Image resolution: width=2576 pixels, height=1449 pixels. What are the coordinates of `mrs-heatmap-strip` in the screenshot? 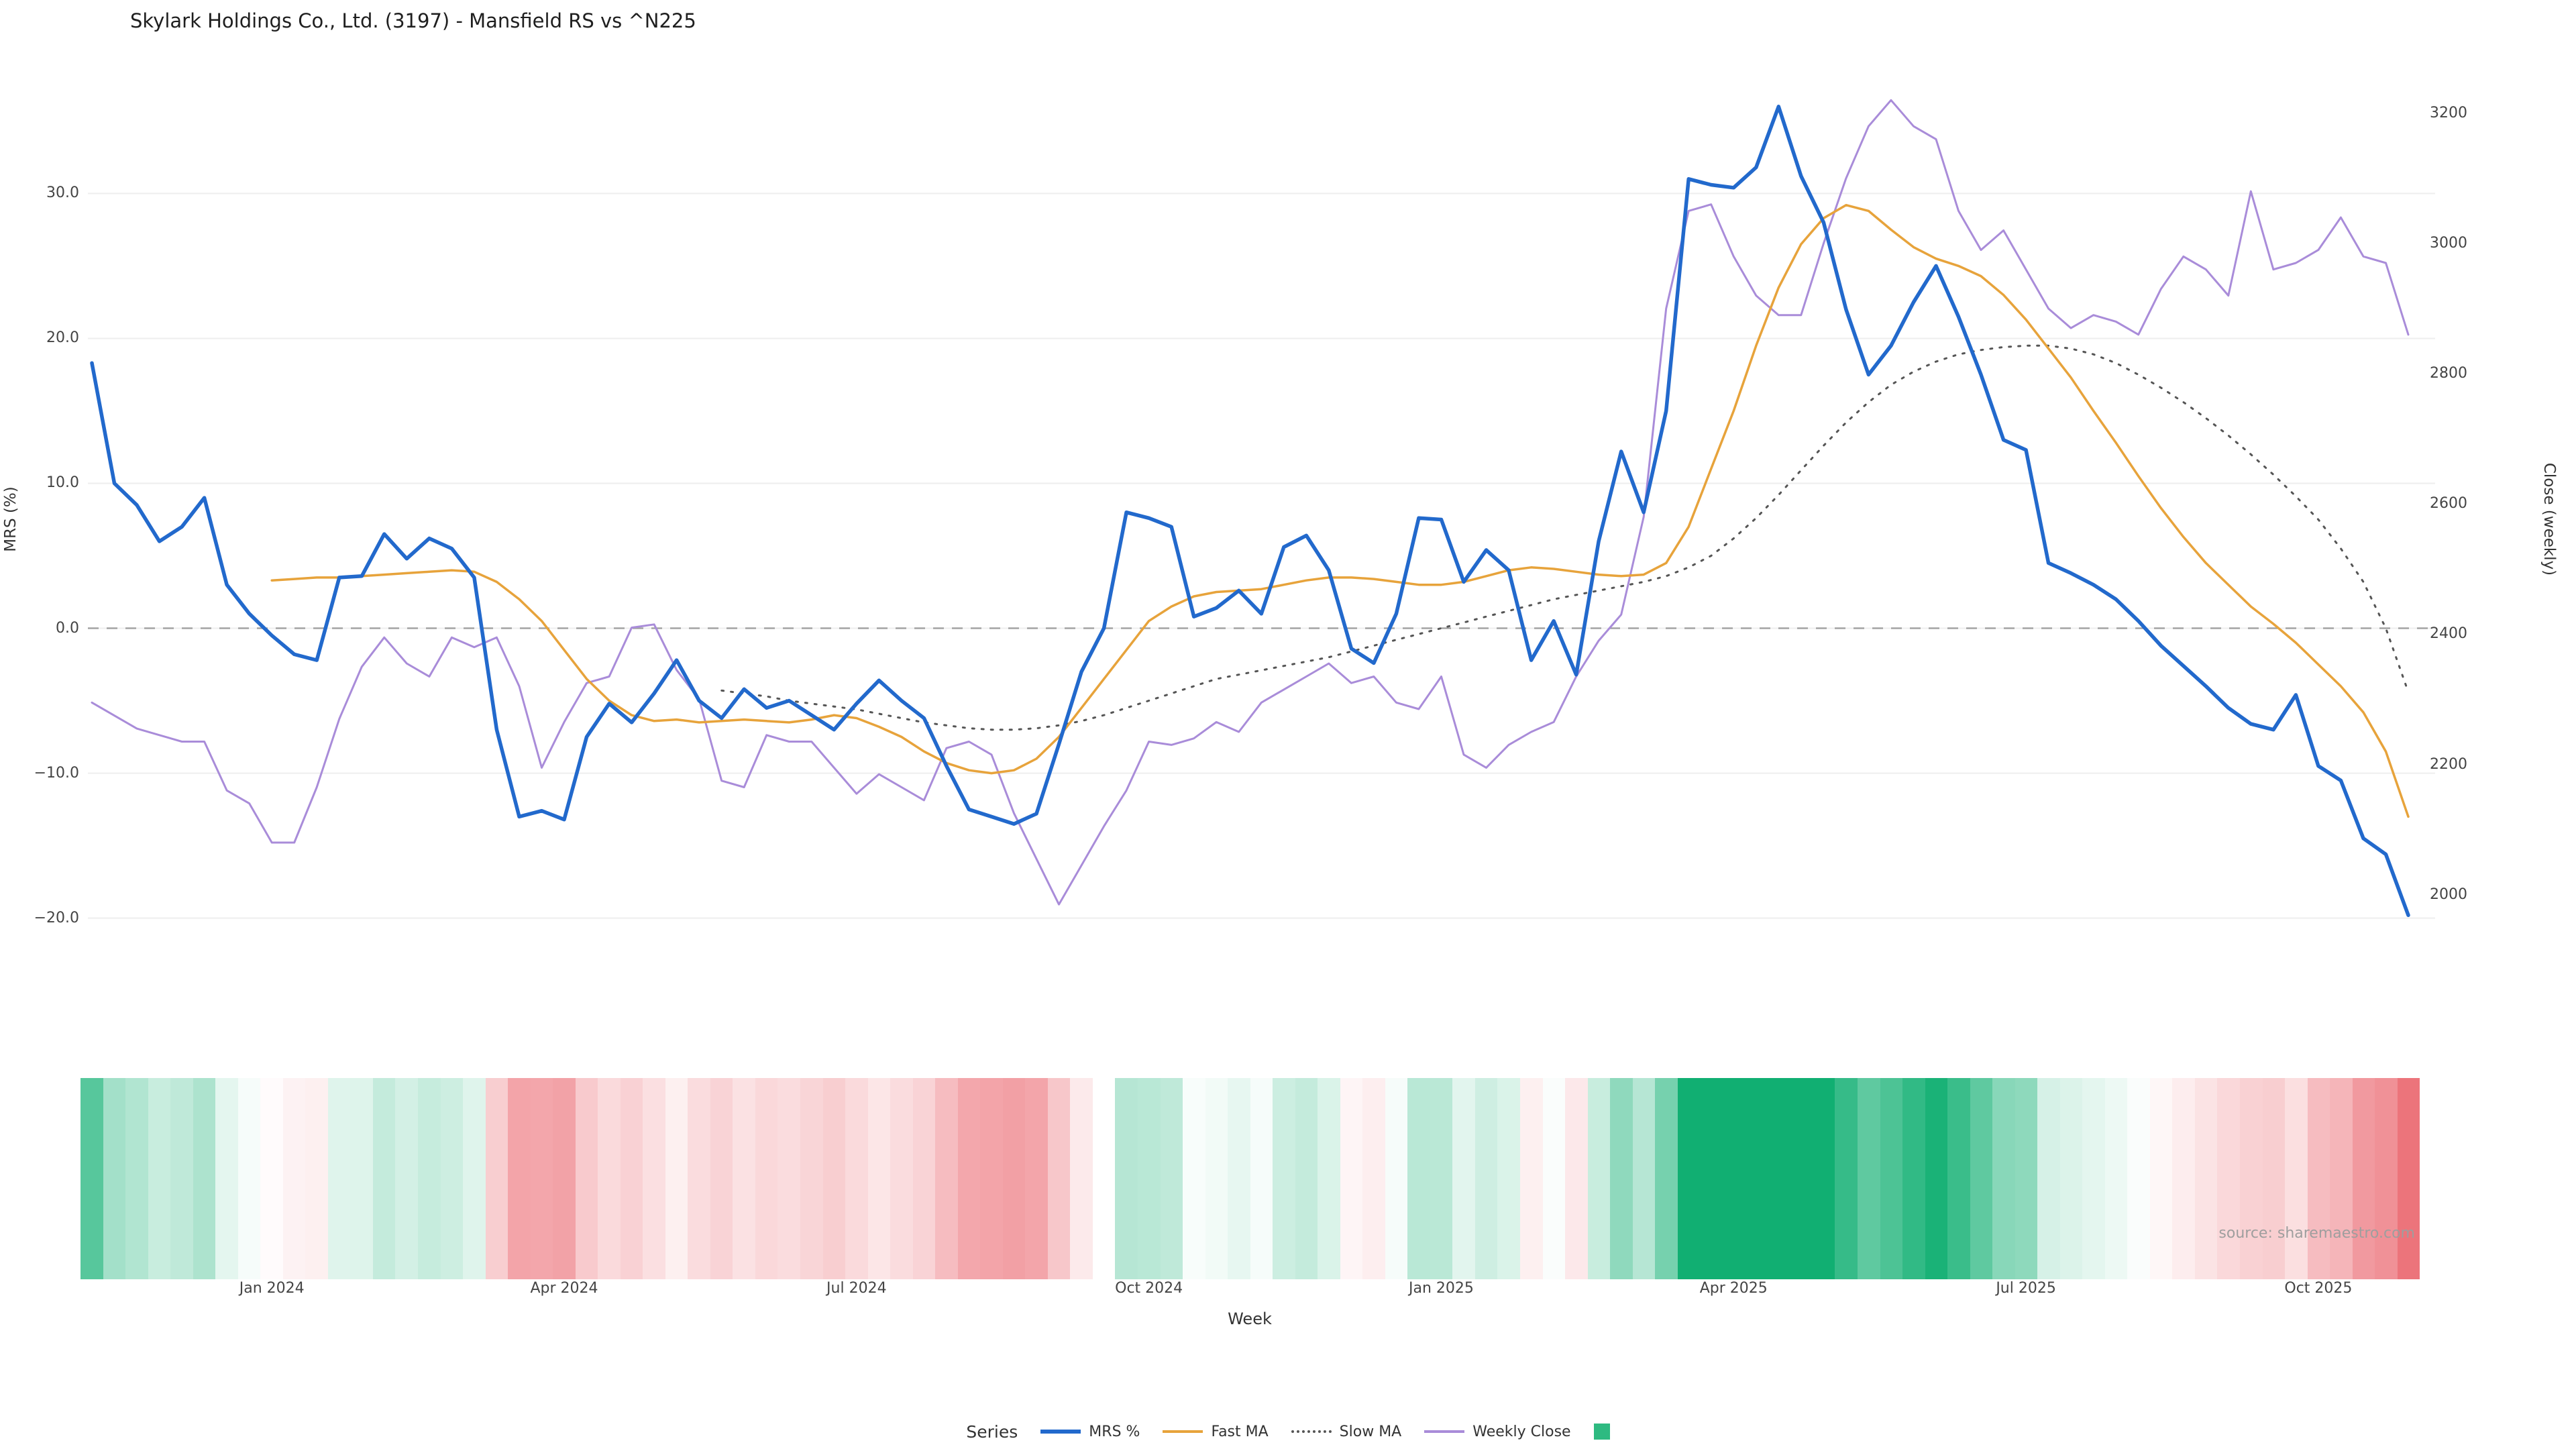 It's located at (1250, 1178).